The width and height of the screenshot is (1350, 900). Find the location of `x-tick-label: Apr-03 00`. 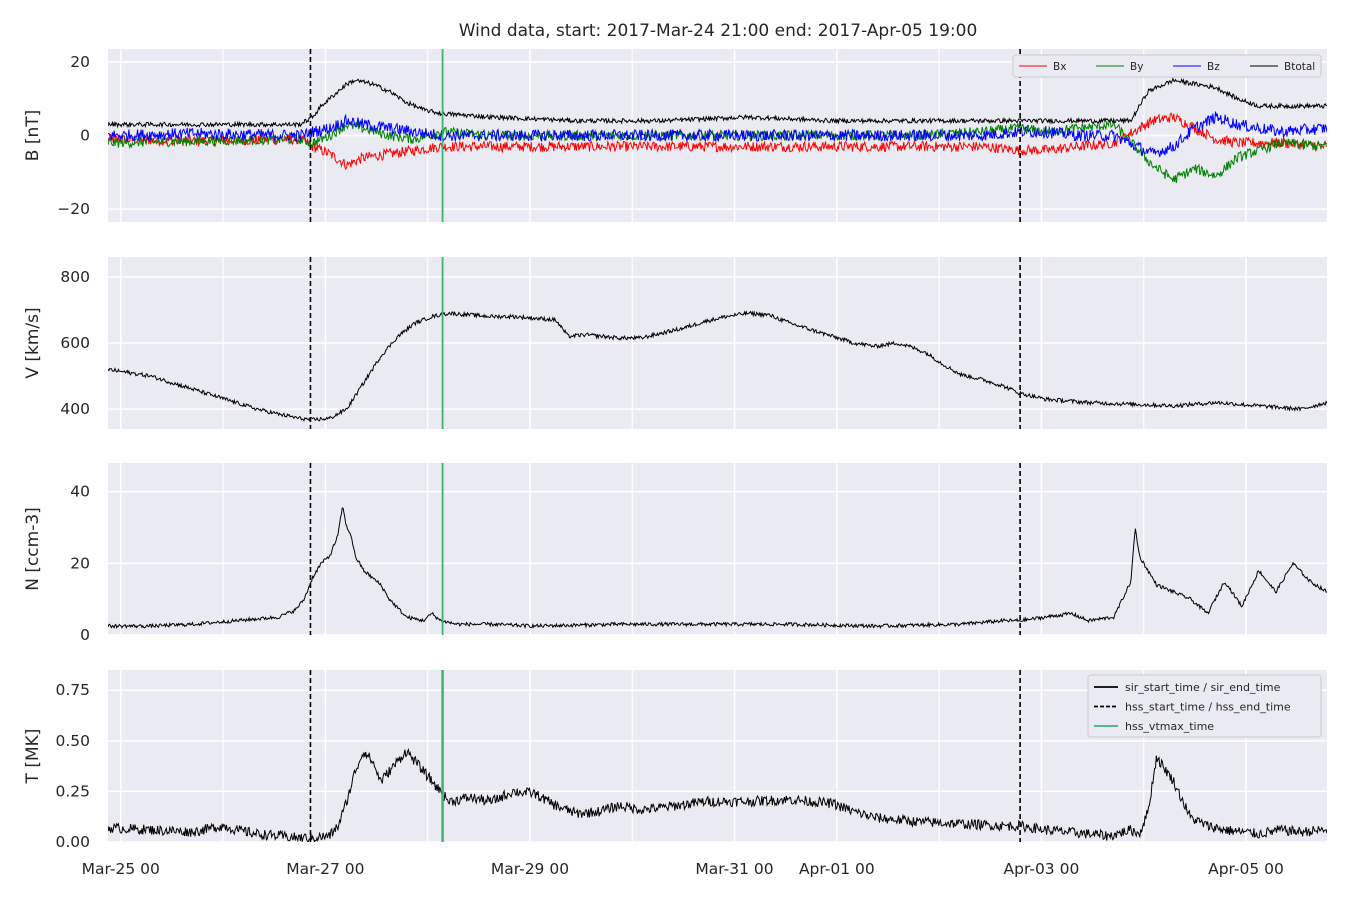

x-tick-label: Apr-03 00 is located at coordinates (1042, 869).